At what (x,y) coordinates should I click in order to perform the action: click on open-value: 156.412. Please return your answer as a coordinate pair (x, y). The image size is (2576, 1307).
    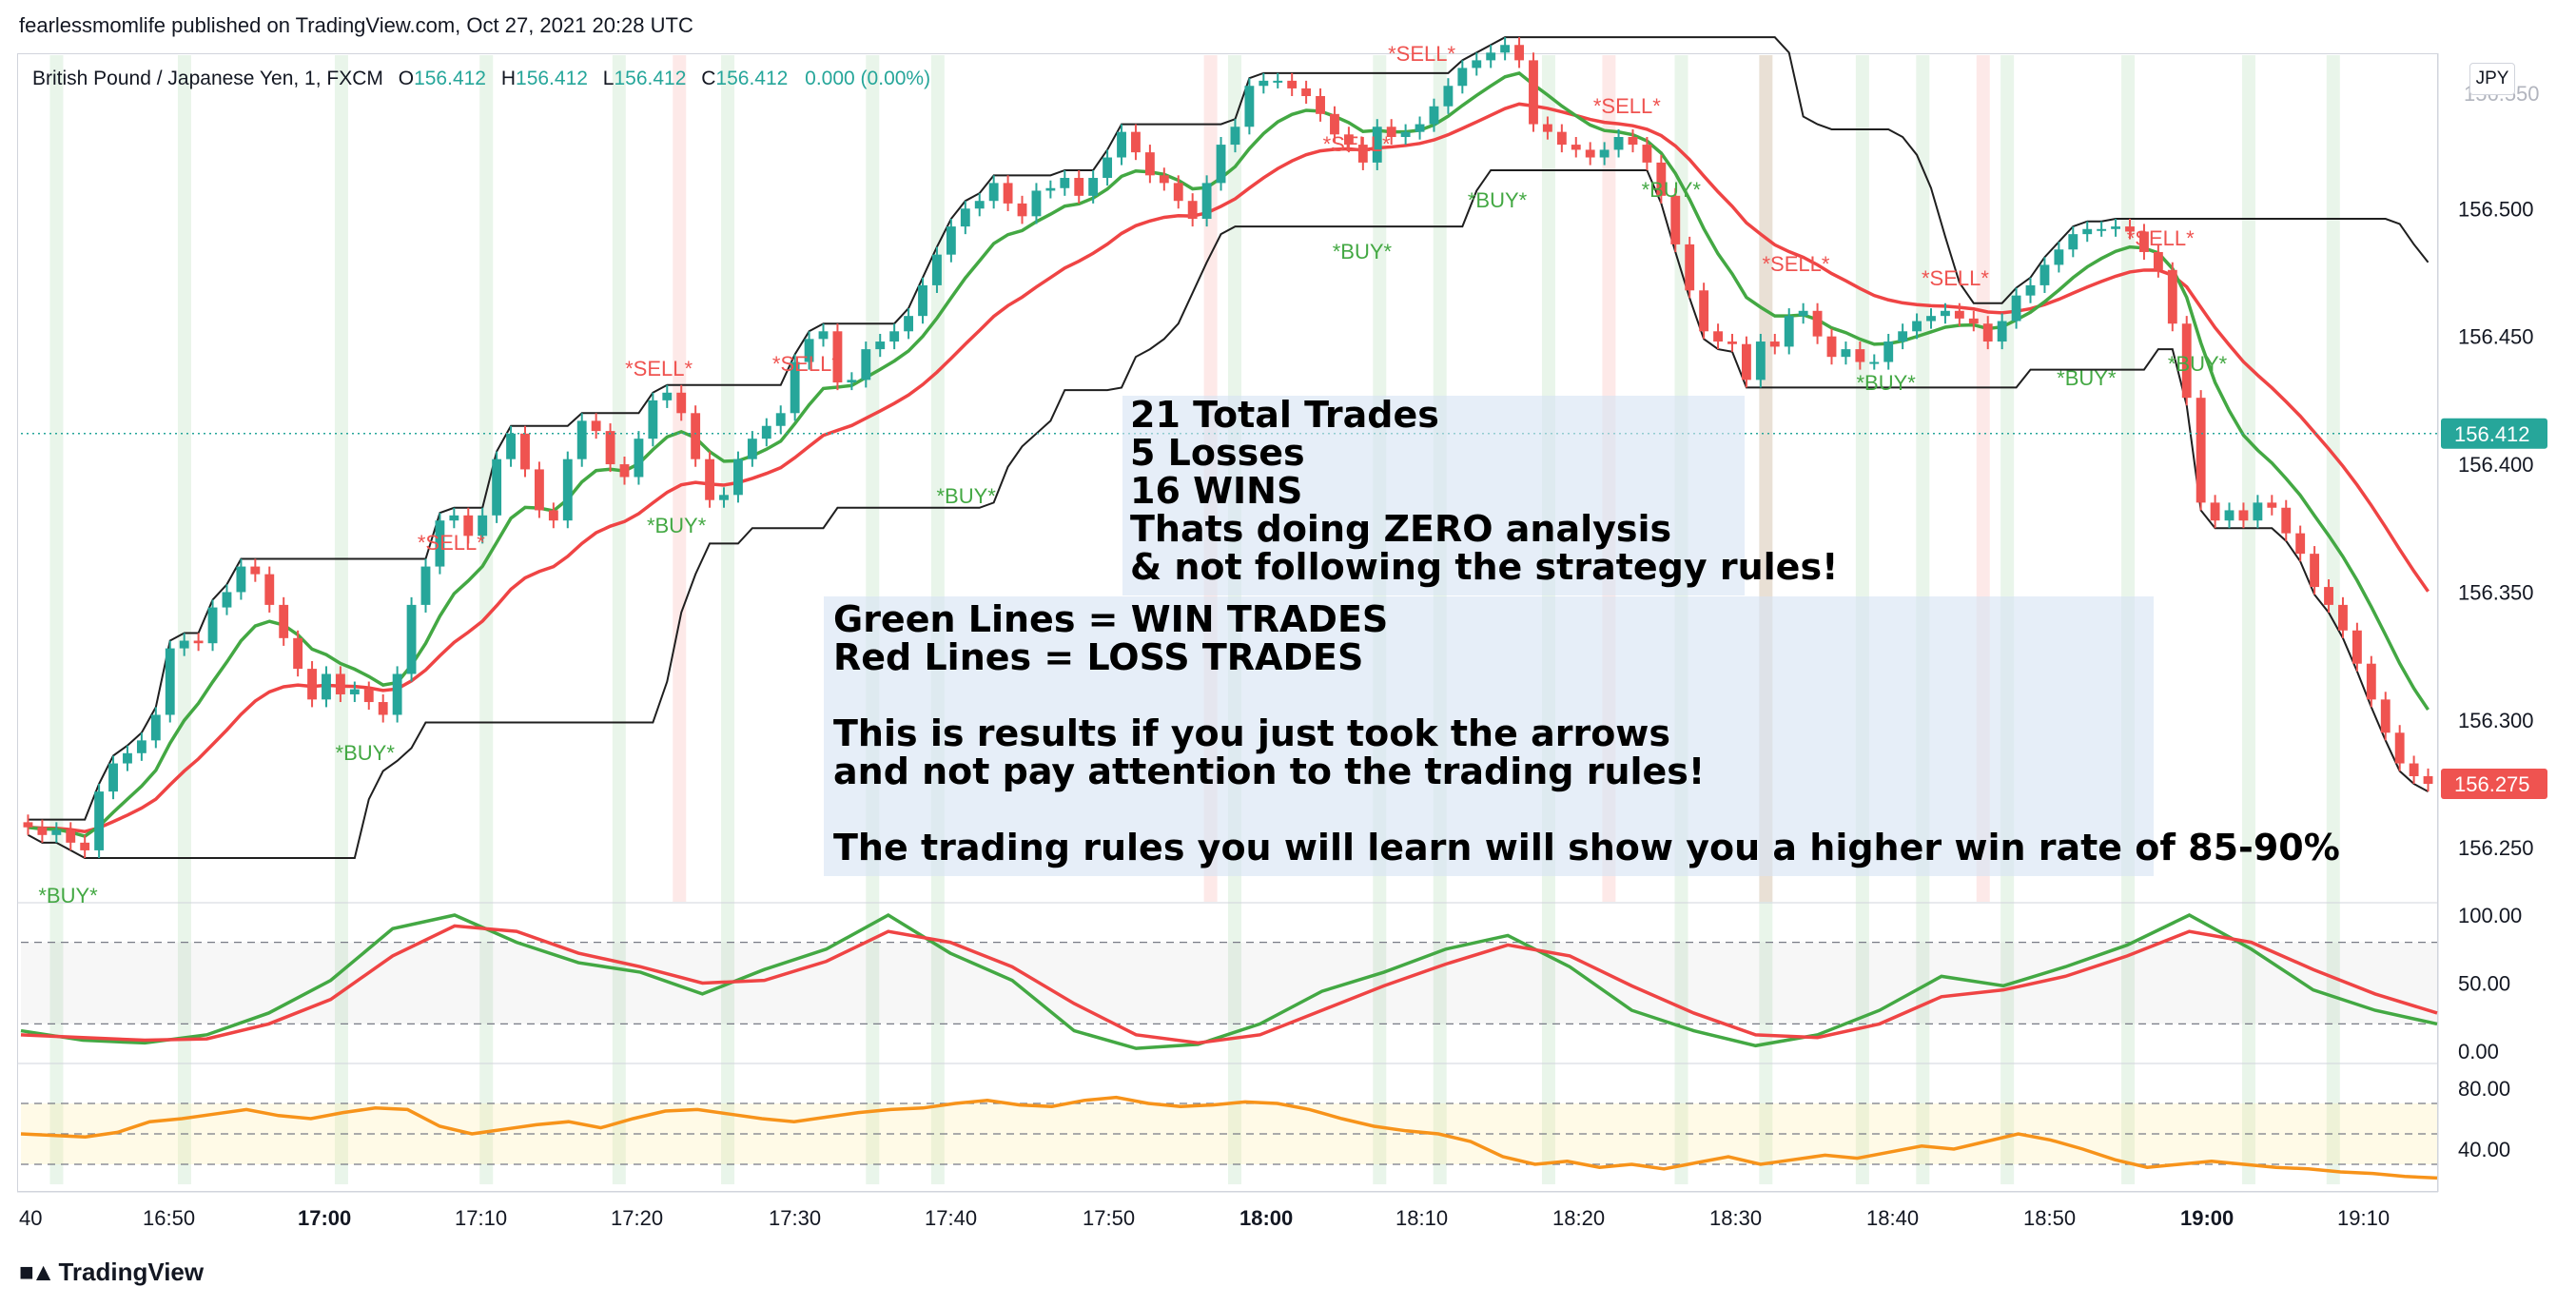
    Looking at the image, I should click on (450, 78).